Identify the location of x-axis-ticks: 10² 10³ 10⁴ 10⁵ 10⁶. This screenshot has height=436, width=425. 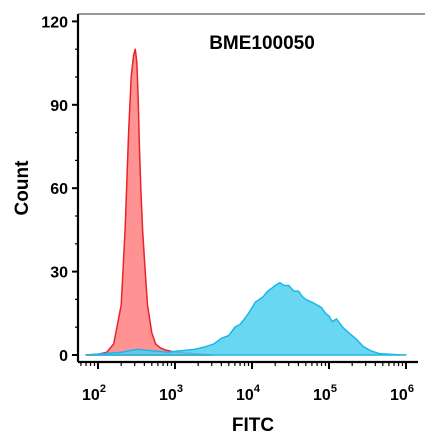
(247, 383).